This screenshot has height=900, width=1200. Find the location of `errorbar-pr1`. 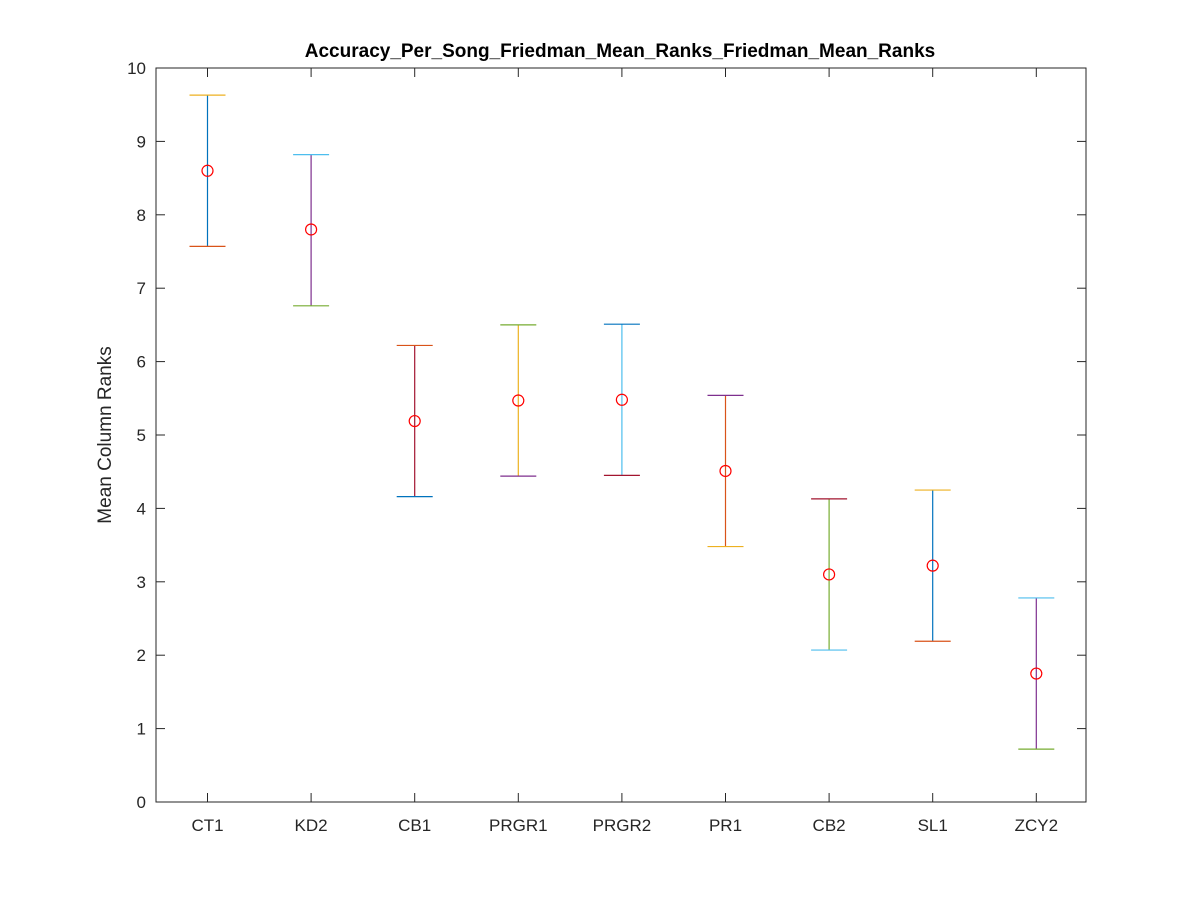

errorbar-pr1 is located at coordinates (725, 471).